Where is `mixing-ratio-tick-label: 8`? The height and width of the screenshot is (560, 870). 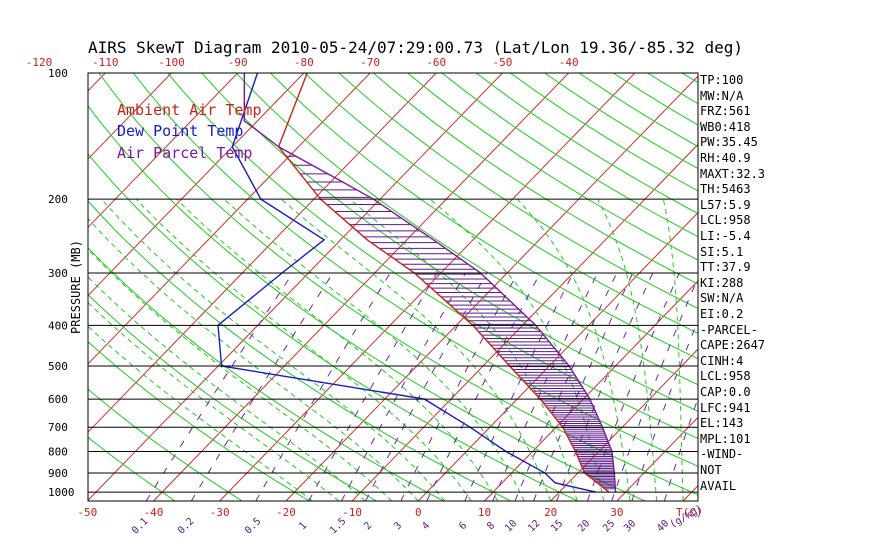 mixing-ratio-tick-label: 8 is located at coordinates (491, 526).